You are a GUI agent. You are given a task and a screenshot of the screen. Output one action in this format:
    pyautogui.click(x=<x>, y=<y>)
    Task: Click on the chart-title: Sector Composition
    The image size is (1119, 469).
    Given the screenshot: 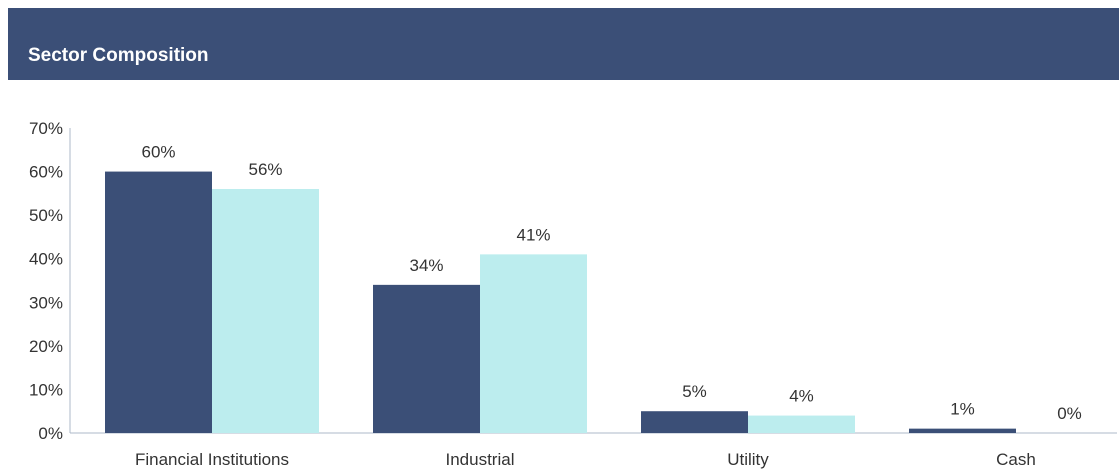 What is the action you would take?
    pyautogui.click(x=118, y=55)
    